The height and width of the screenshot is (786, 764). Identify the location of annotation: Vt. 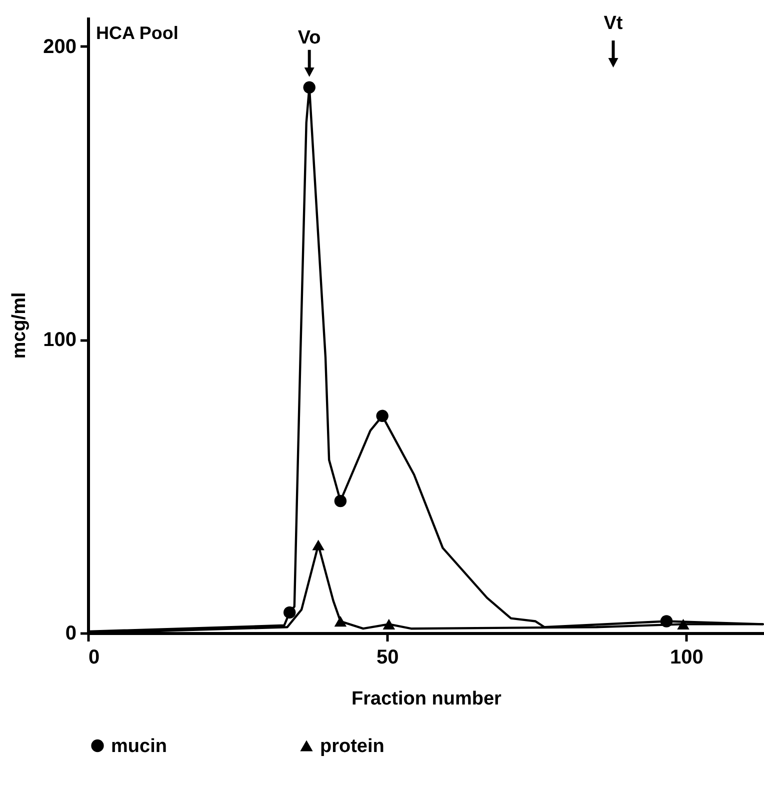
(614, 23).